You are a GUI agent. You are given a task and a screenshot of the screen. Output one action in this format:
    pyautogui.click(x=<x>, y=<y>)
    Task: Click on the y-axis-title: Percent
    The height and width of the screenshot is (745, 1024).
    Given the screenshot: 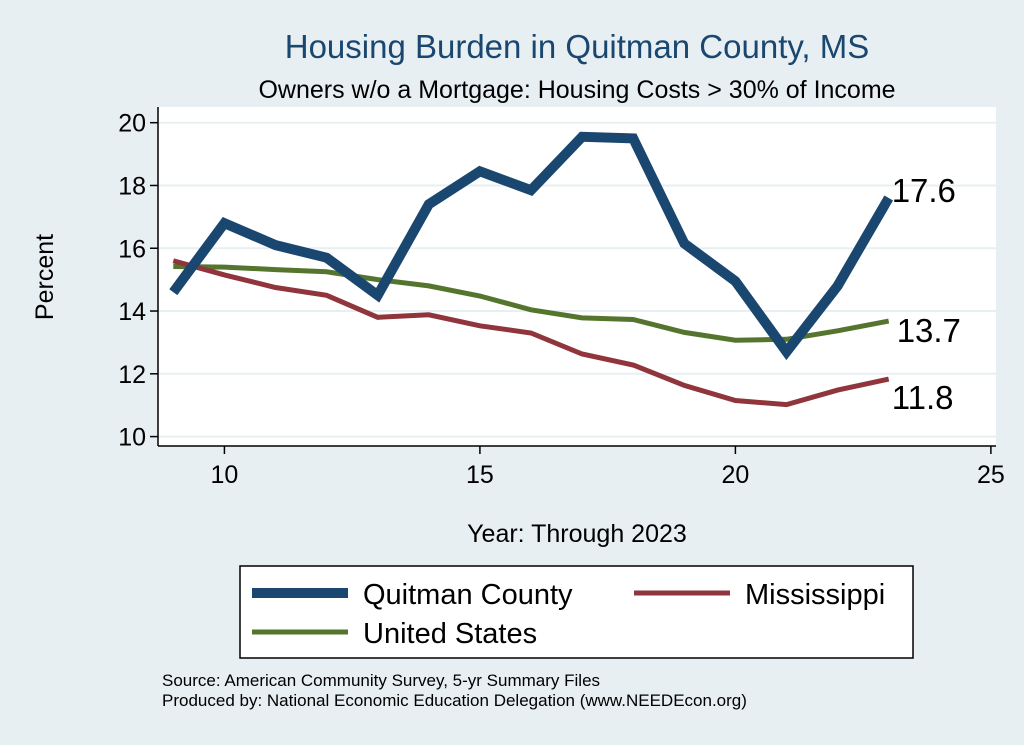 What is the action you would take?
    pyautogui.click(x=45, y=277)
    